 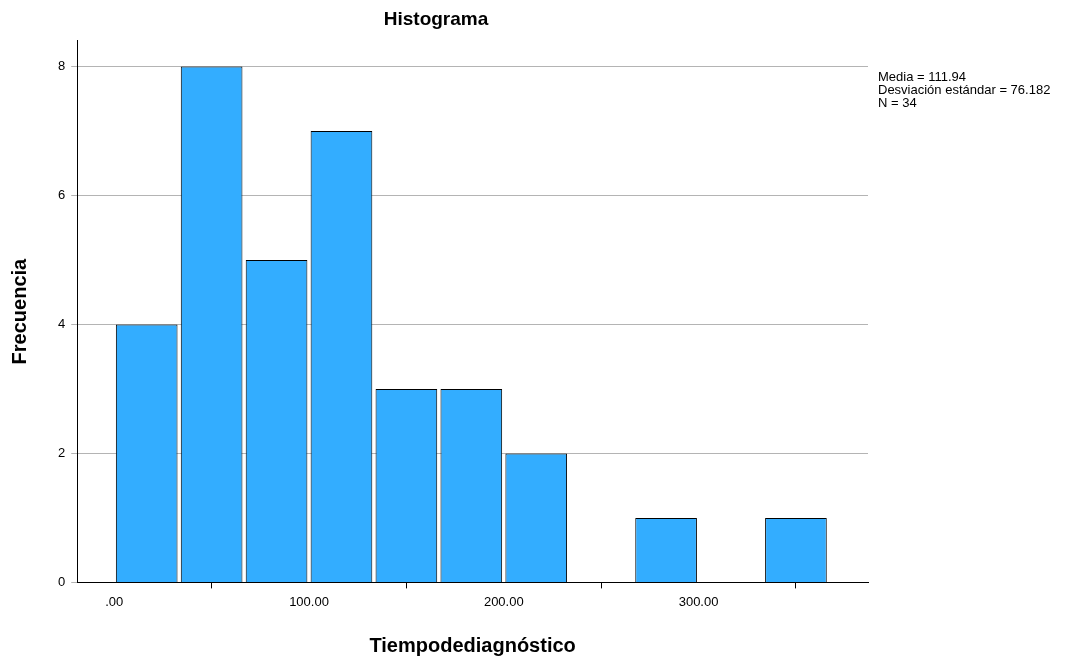 I want to click on text: N = 34, so click(x=897, y=102).